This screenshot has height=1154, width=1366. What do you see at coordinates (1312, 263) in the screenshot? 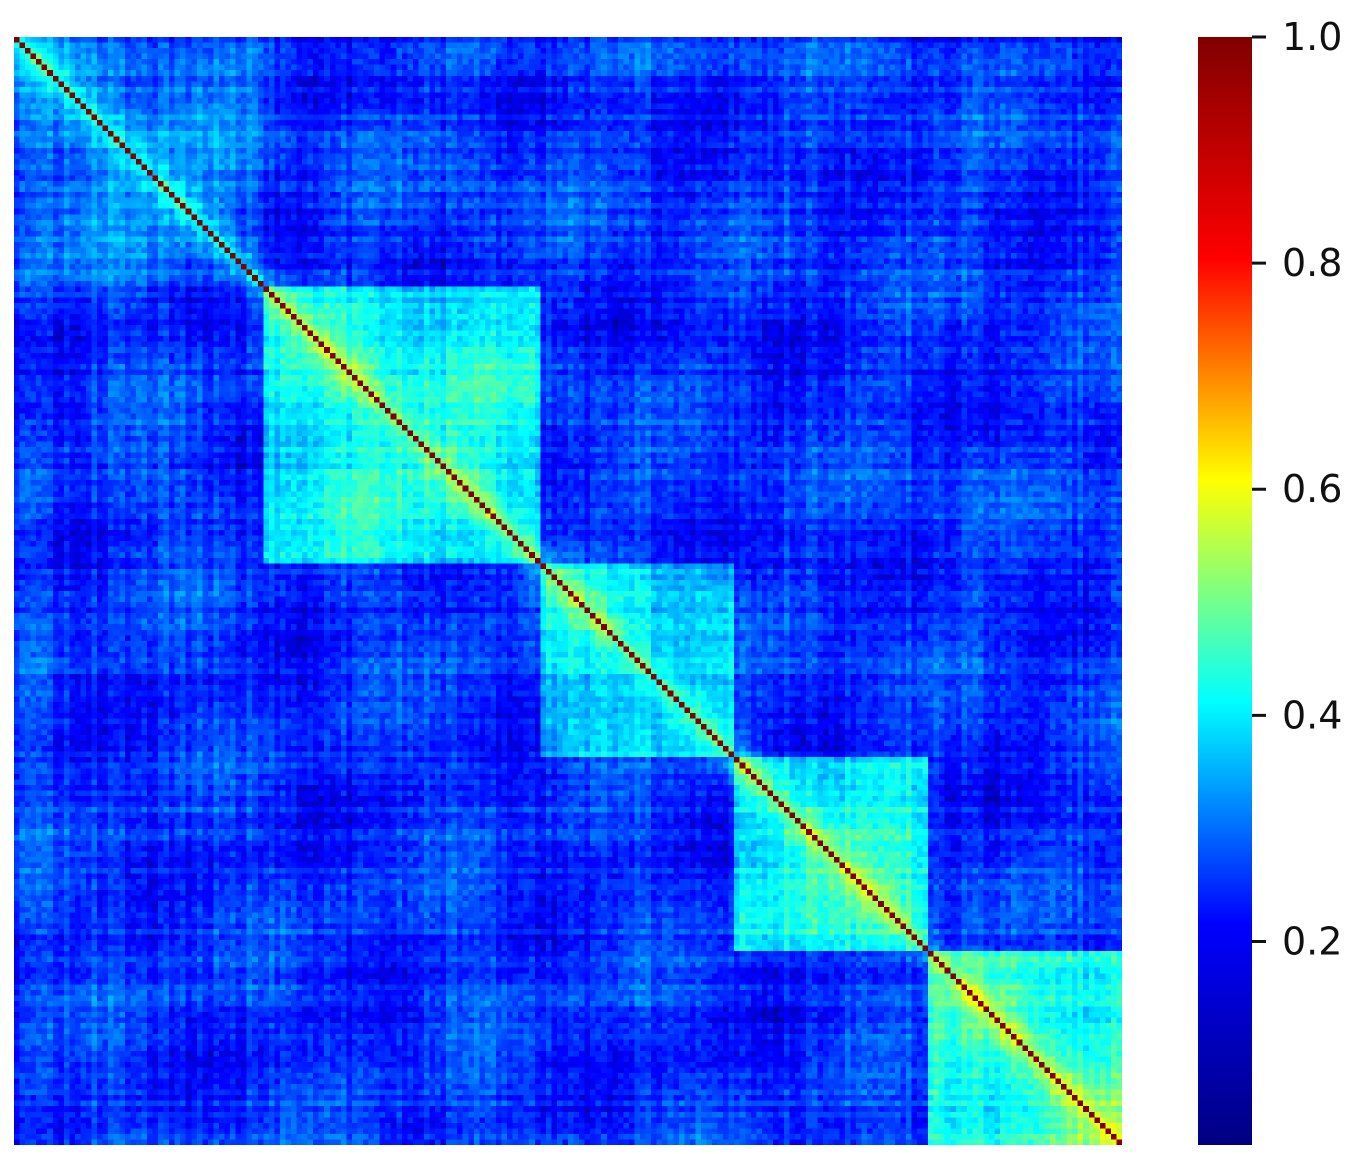
I see `colorbar-tick-label: 0.8` at bounding box center [1312, 263].